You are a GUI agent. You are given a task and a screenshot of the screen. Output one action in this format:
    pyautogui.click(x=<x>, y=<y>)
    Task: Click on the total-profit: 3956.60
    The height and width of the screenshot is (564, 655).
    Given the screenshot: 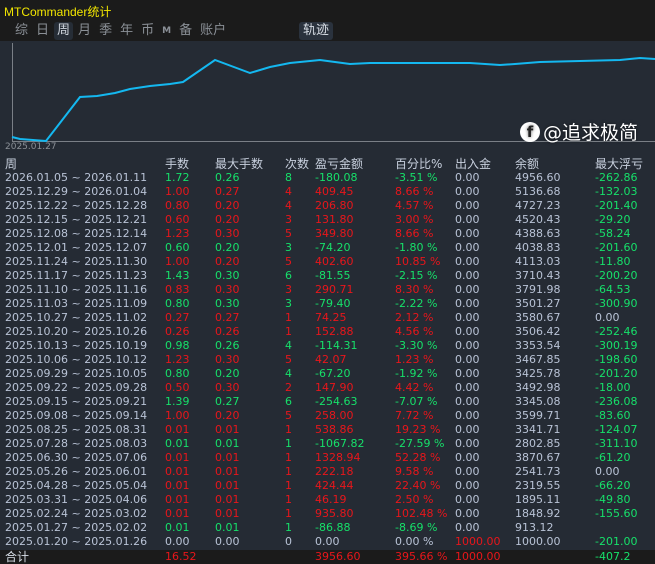 What is the action you would take?
    pyautogui.click(x=338, y=556)
    